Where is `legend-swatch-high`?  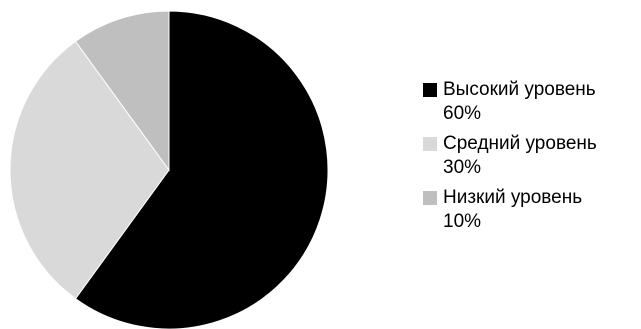 legend-swatch-high is located at coordinates (430, 90).